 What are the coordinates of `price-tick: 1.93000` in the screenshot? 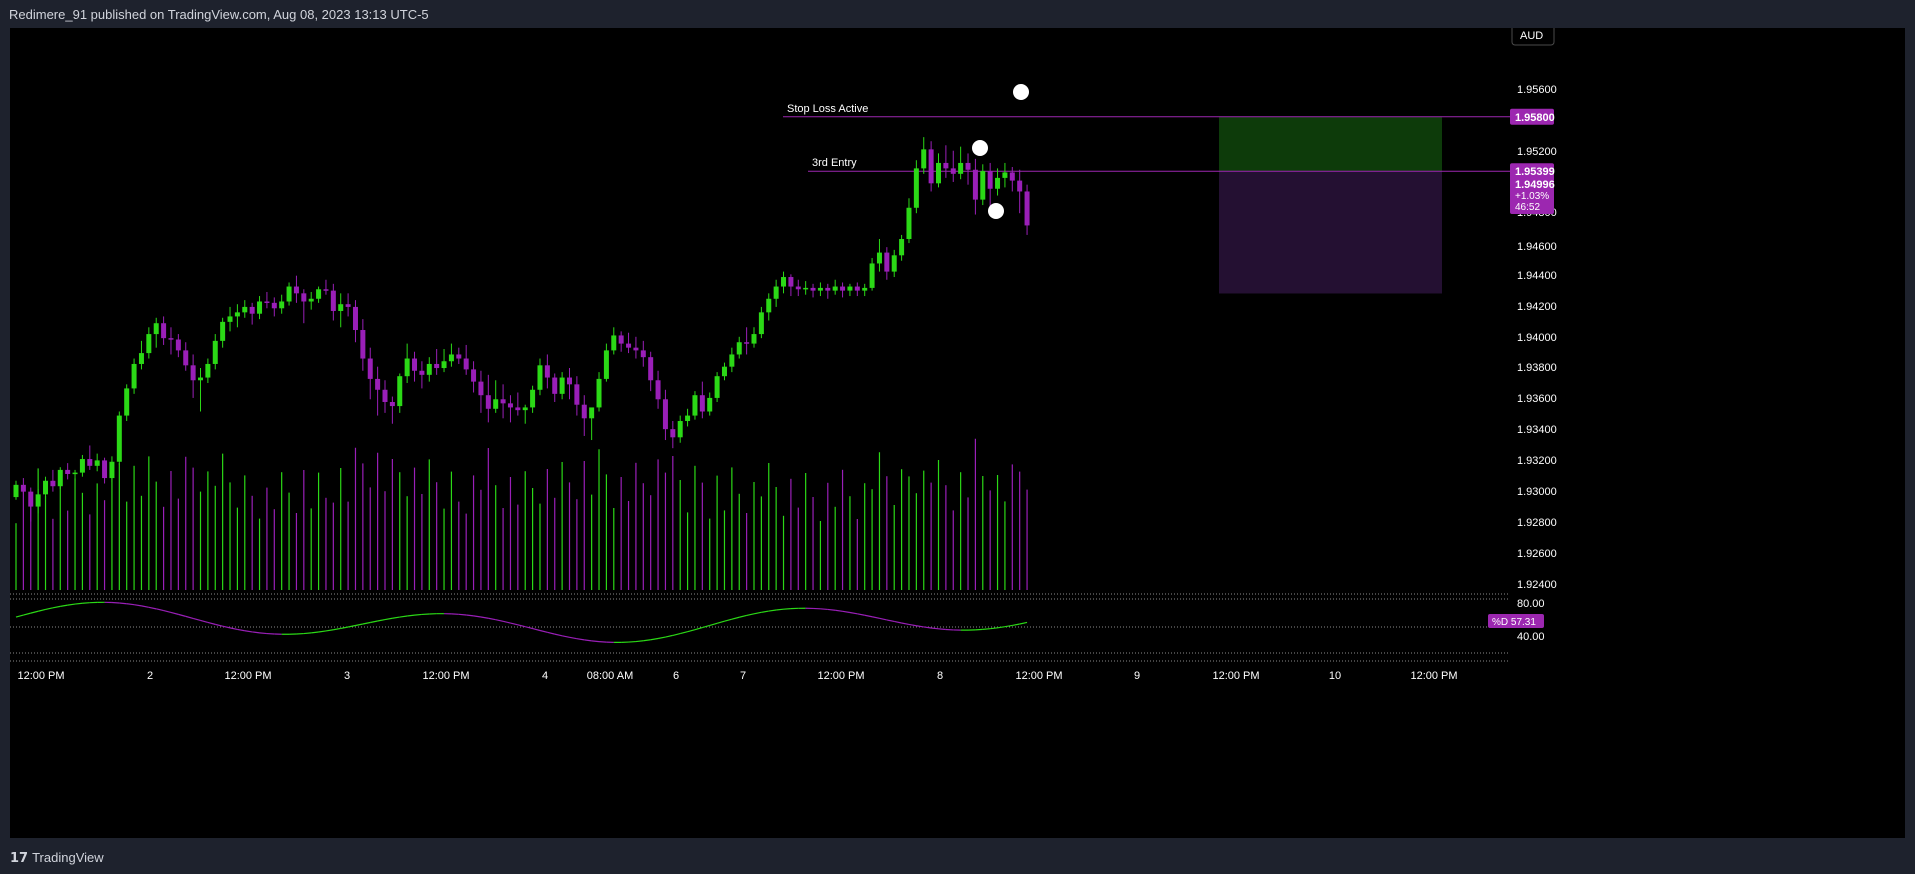 It's located at (1537, 492).